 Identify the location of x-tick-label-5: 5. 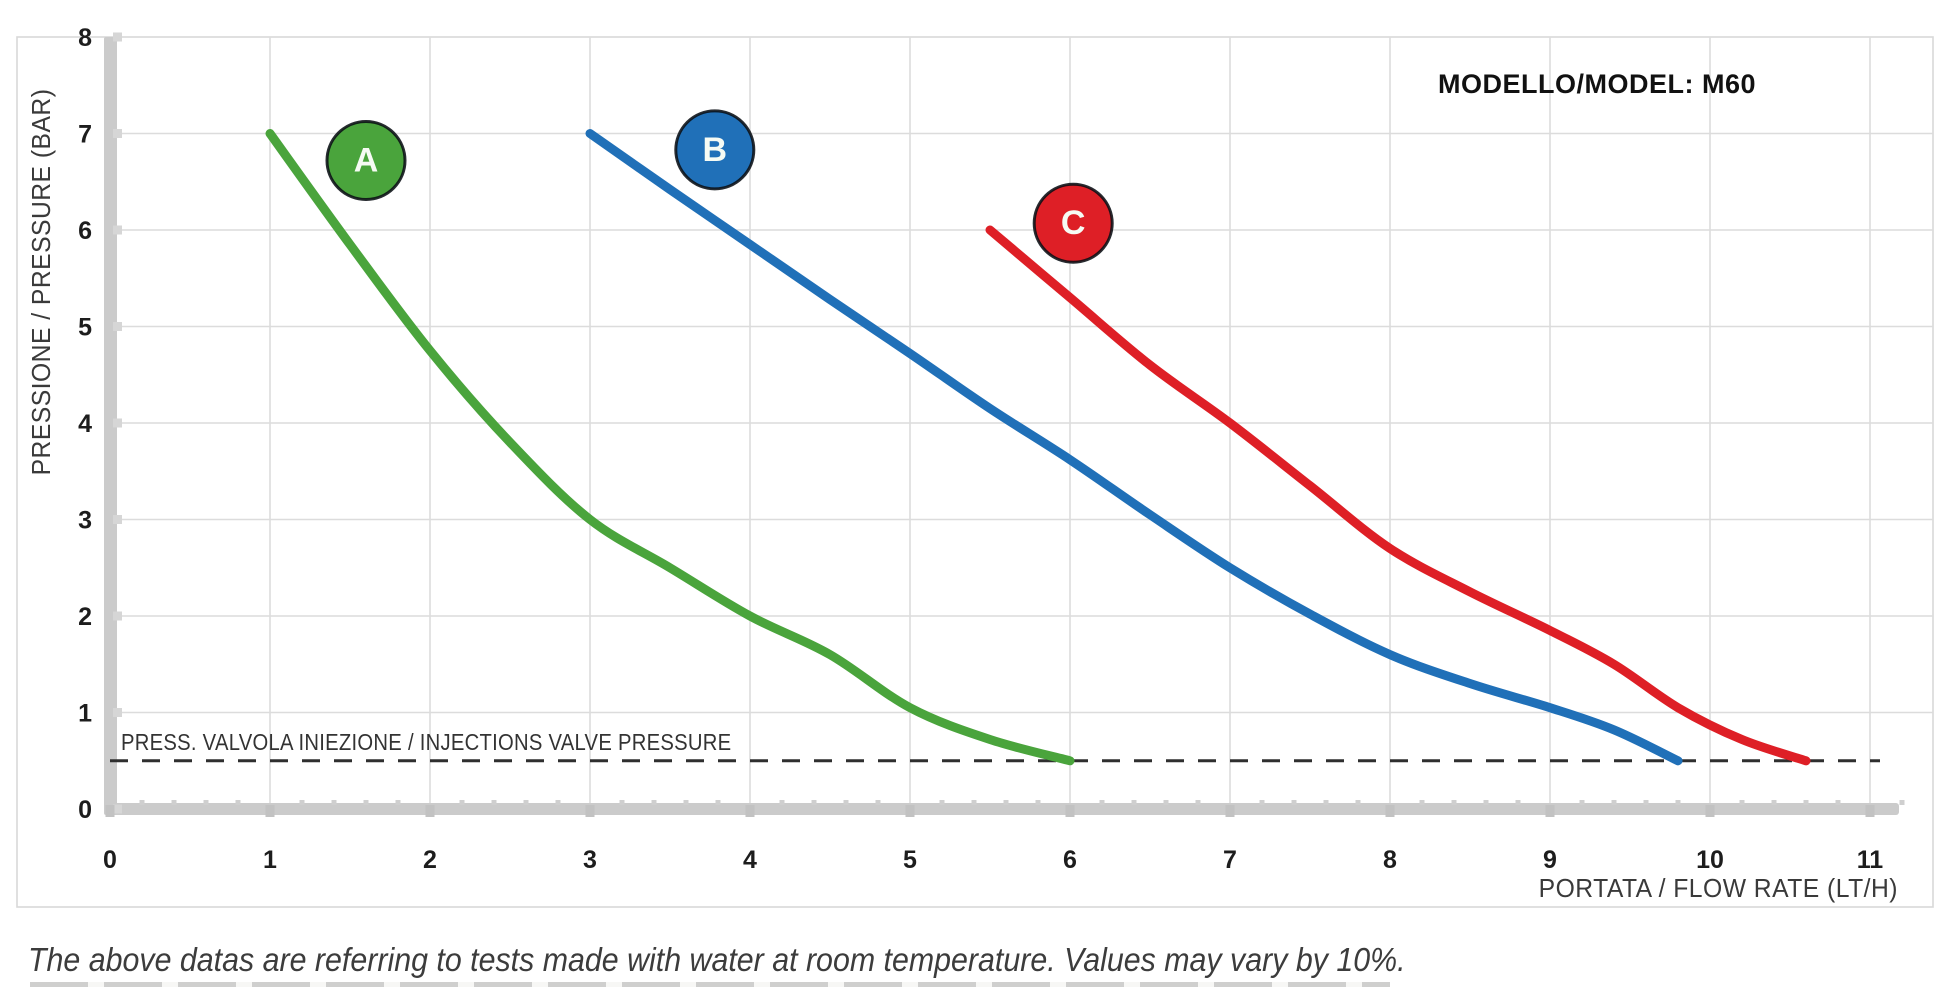
(910, 860).